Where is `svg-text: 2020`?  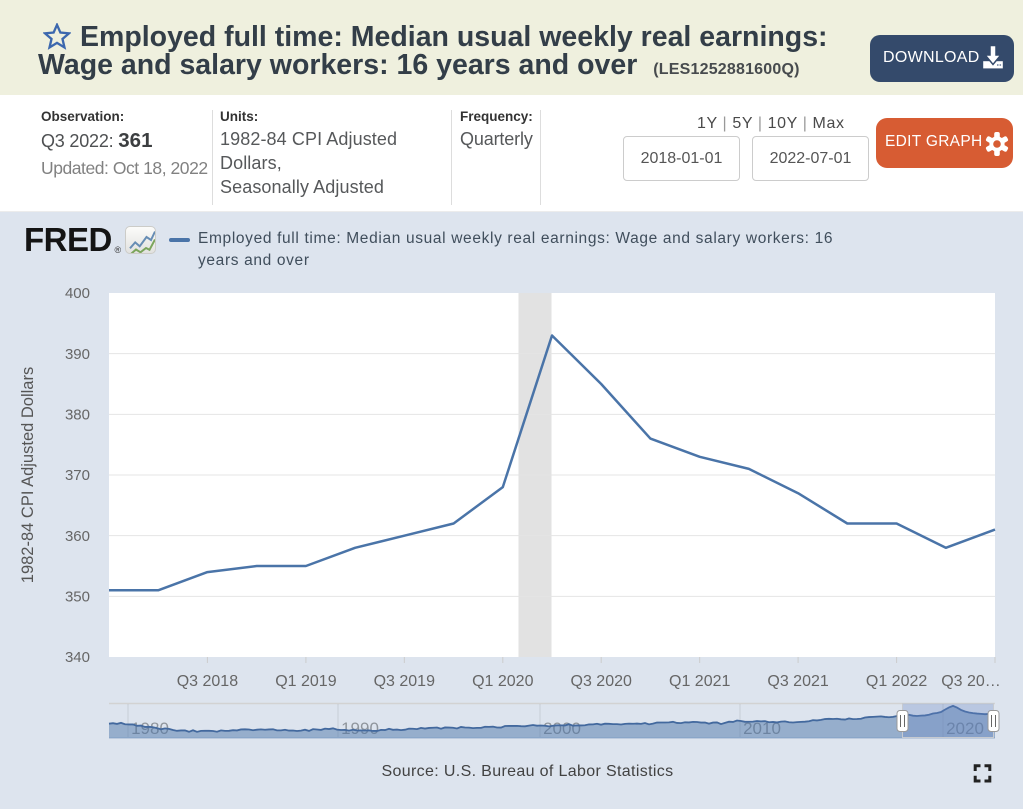 svg-text: 2020 is located at coordinates (965, 728).